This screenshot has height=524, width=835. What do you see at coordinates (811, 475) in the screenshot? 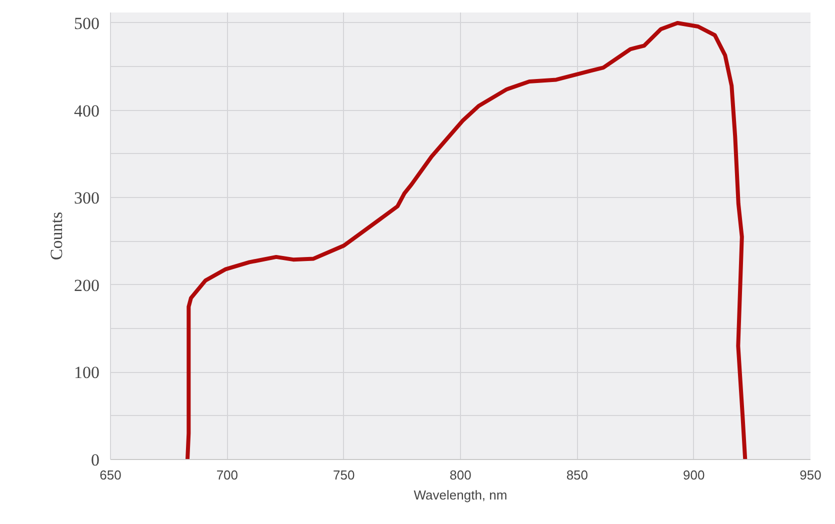
I see `x-tick-label: 950` at bounding box center [811, 475].